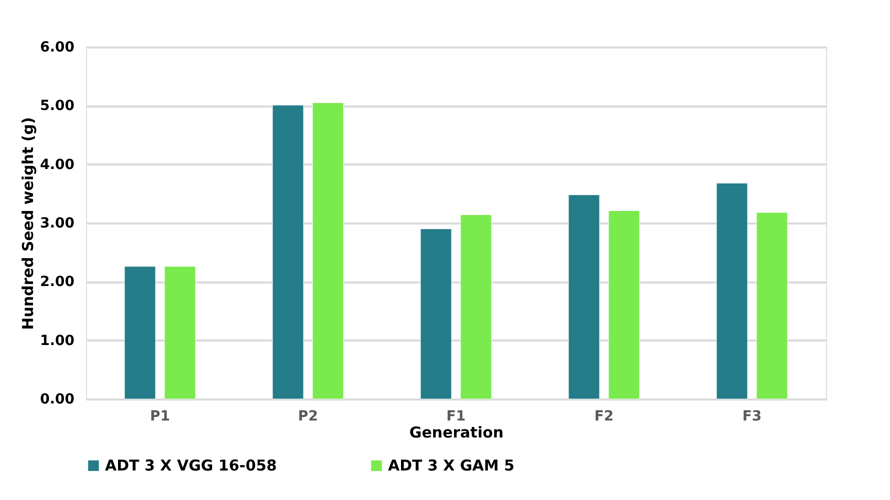  What do you see at coordinates (308, 416) in the screenshot?
I see `x-tick-label: P2` at bounding box center [308, 416].